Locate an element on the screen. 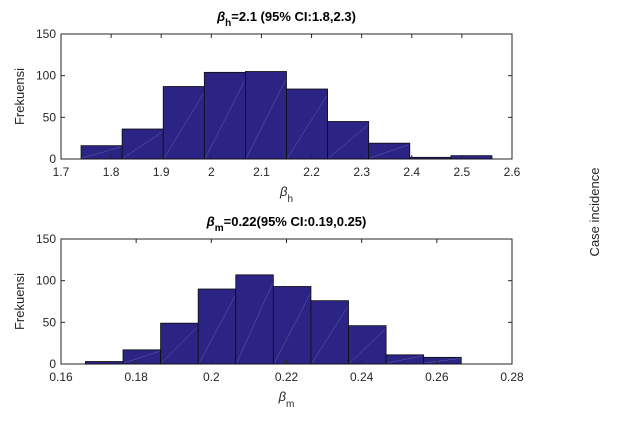 Image resolution: width=631 pixels, height=431 pixels. x-tick-label: 2.1 is located at coordinates (261, 172).